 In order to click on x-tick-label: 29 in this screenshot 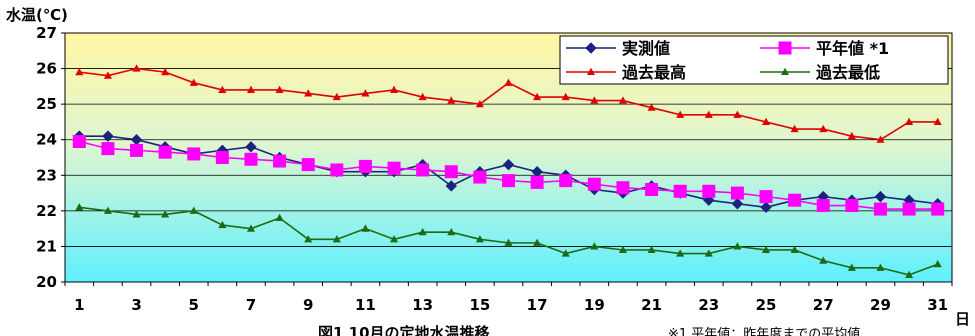, I will do `click(880, 305)`.